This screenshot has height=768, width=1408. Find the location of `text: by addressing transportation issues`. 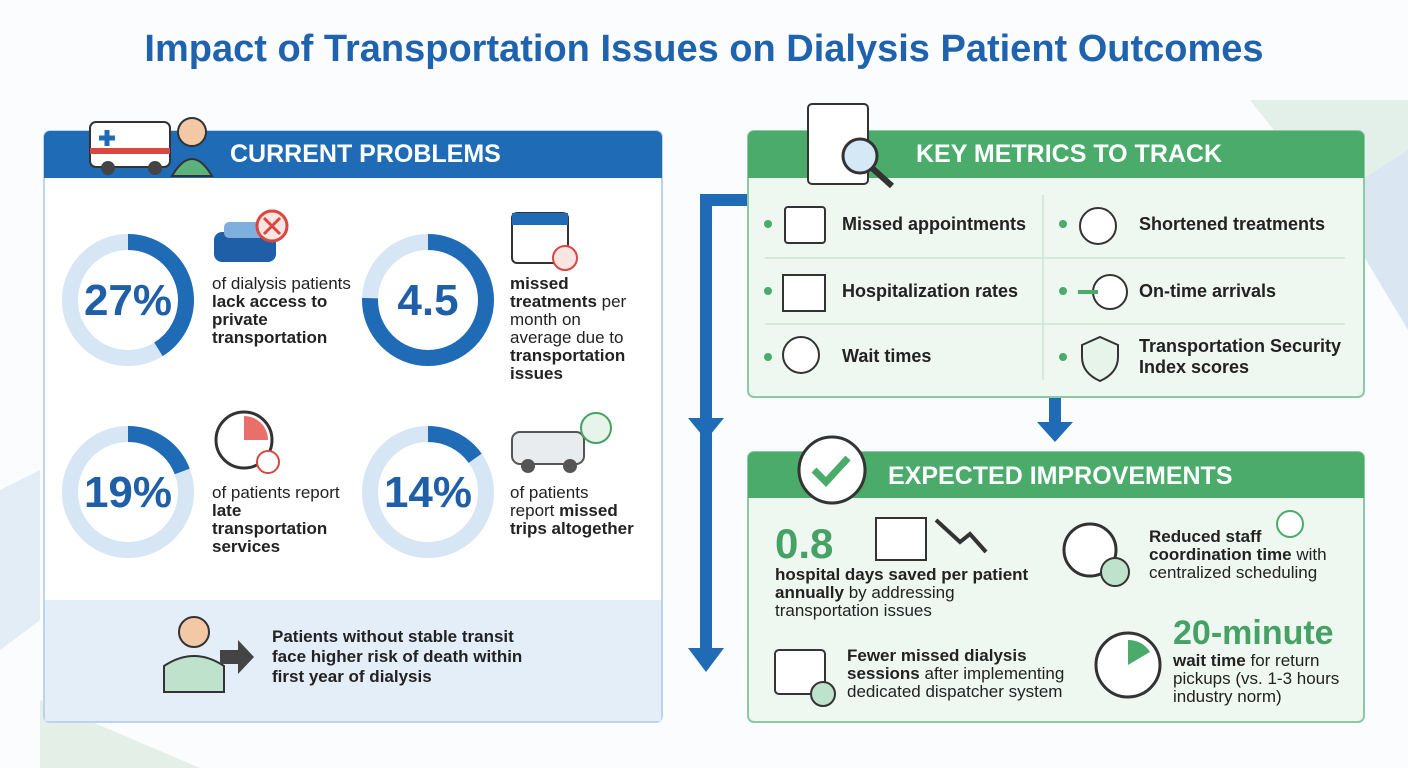

text: by addressing transportation issues is located at coordinates (865, 601).